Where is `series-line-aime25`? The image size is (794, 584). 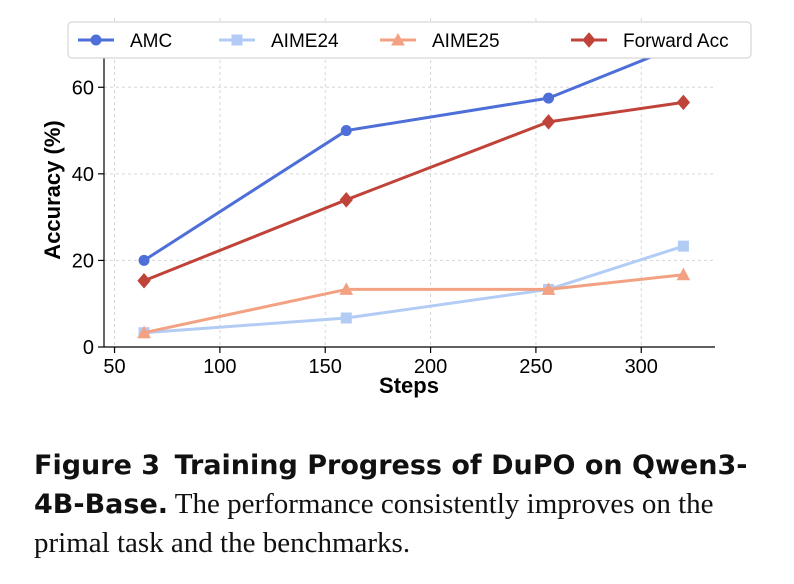
series-line-aime25 is located at coordinates (413, 304).